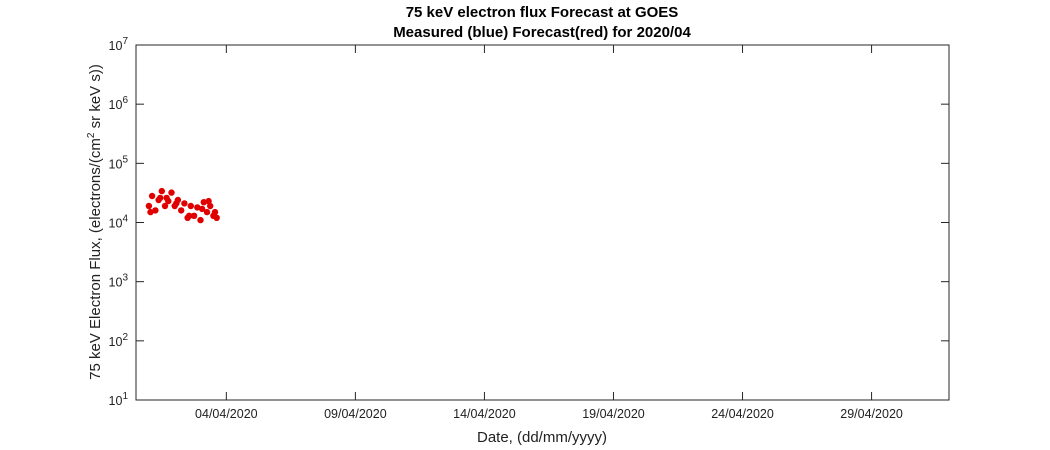 This screenshot has width=1050, height=450. Describe the element at coordinates (613, 414) in the screenshot. I see `x-tick-label: 19/04/2020` at that location.